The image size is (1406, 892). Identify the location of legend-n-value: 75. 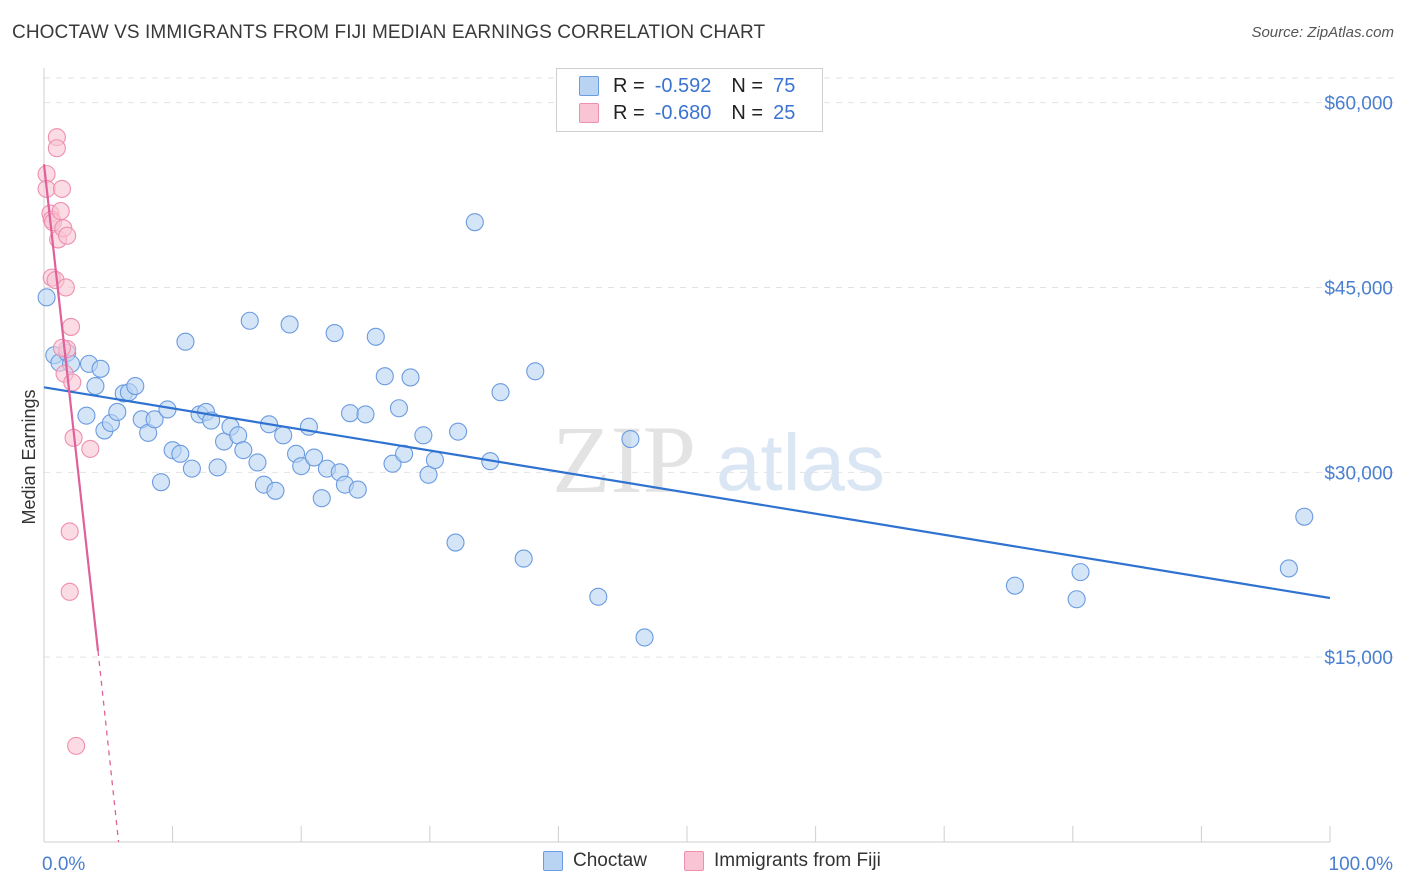
(784, 85).